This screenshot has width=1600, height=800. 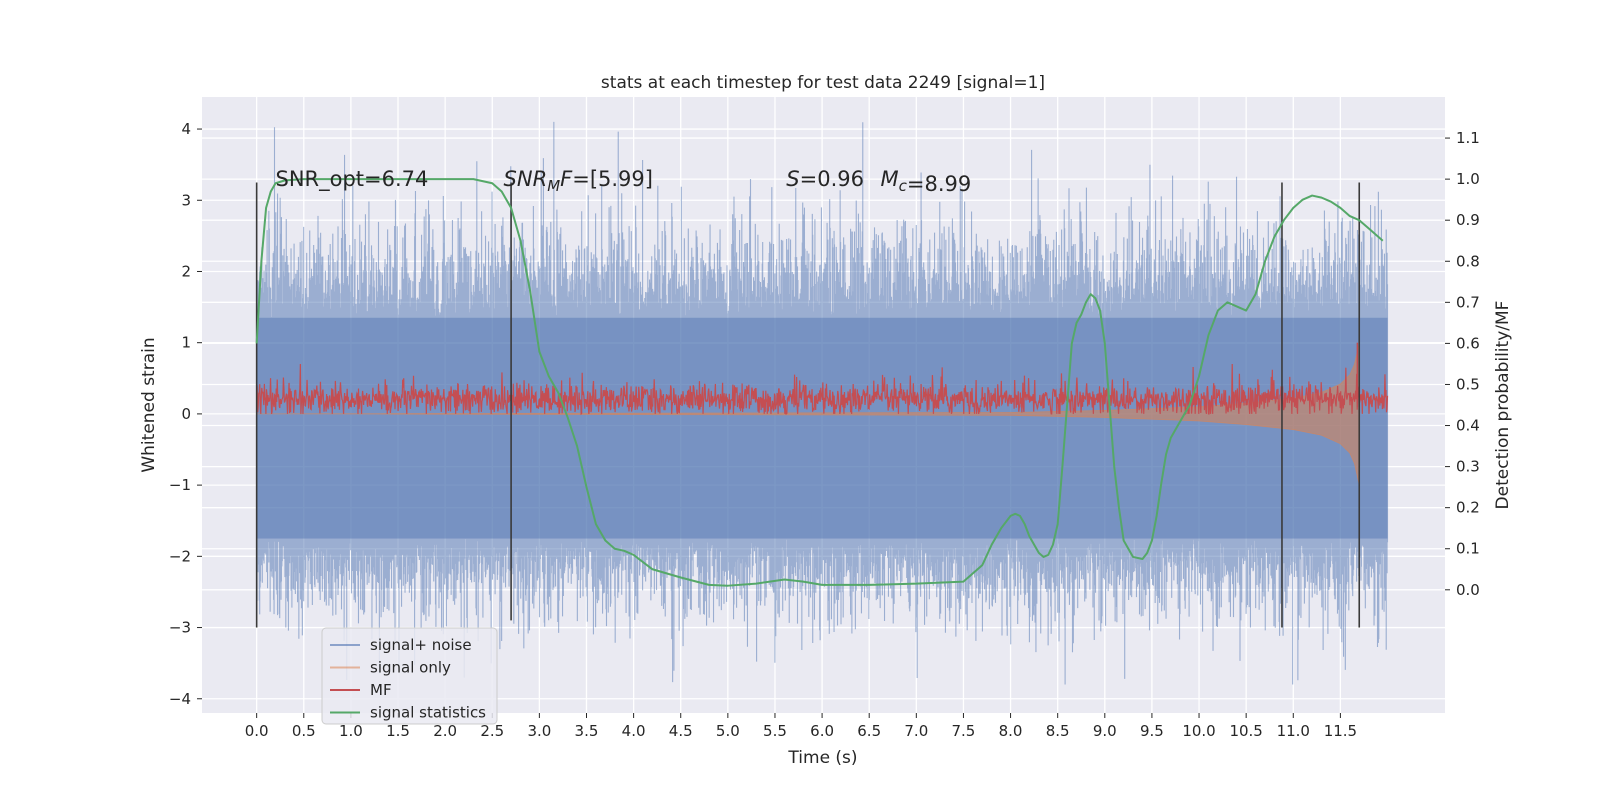 What do you see at coordinates (822, 731) in the screenshot?
I see `x-tick-label: 6.0` at bounding box center [822, 731].